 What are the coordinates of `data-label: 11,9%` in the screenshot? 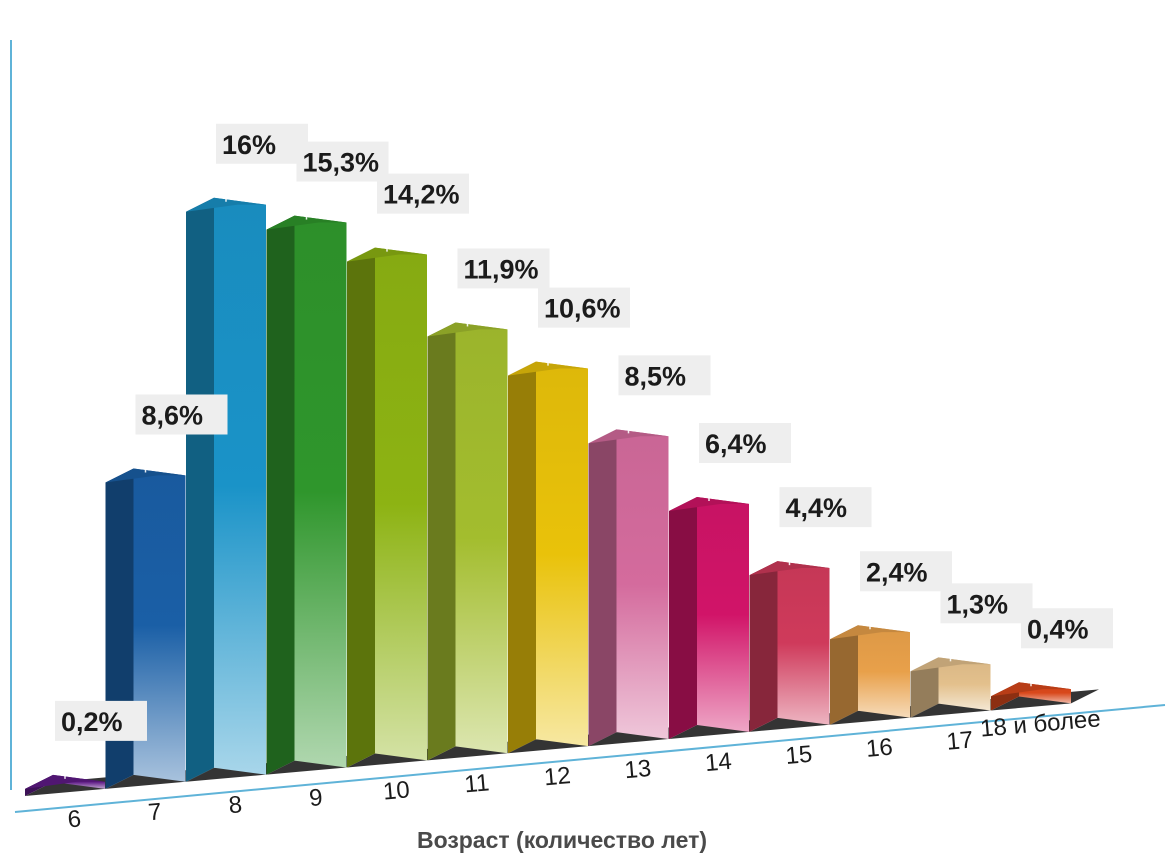 It's located at (501, 269).